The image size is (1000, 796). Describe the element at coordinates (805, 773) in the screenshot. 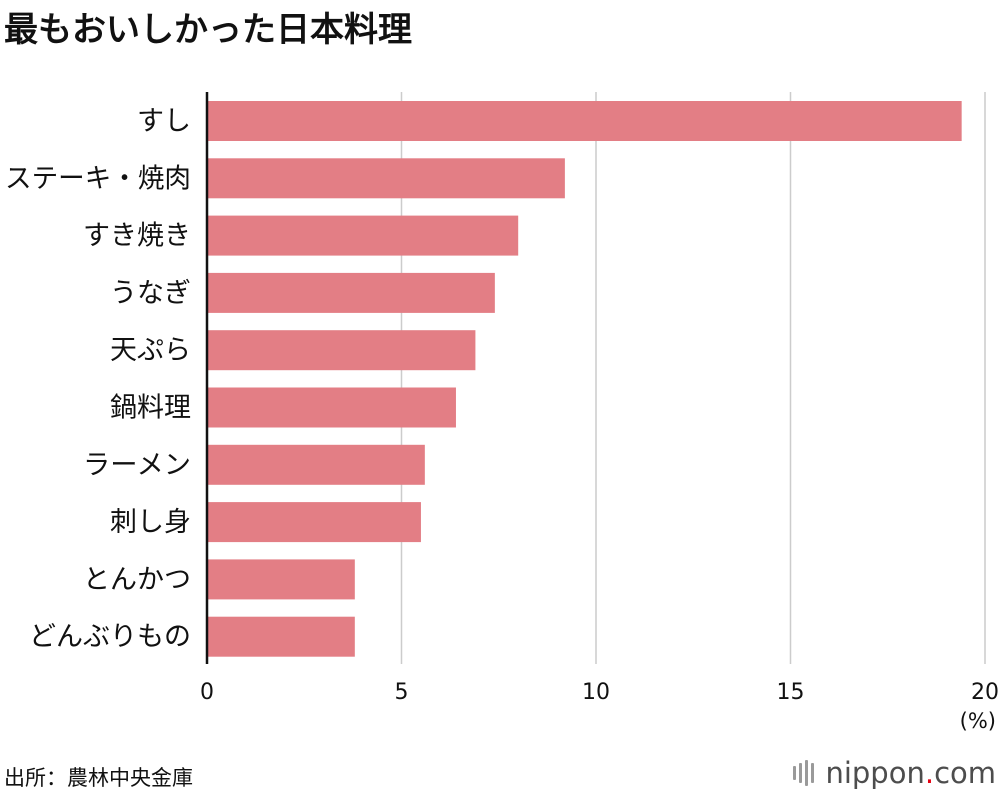

I see `logo-bars-icon` at that location.